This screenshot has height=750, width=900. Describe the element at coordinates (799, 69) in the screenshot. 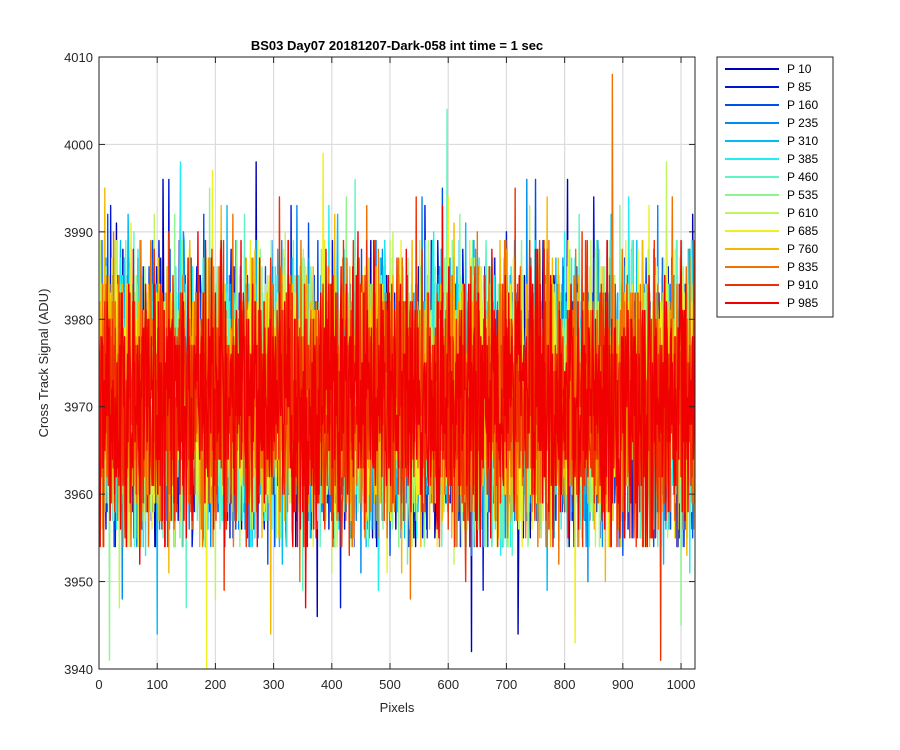

I see `legend-entry: P 10` at that location.